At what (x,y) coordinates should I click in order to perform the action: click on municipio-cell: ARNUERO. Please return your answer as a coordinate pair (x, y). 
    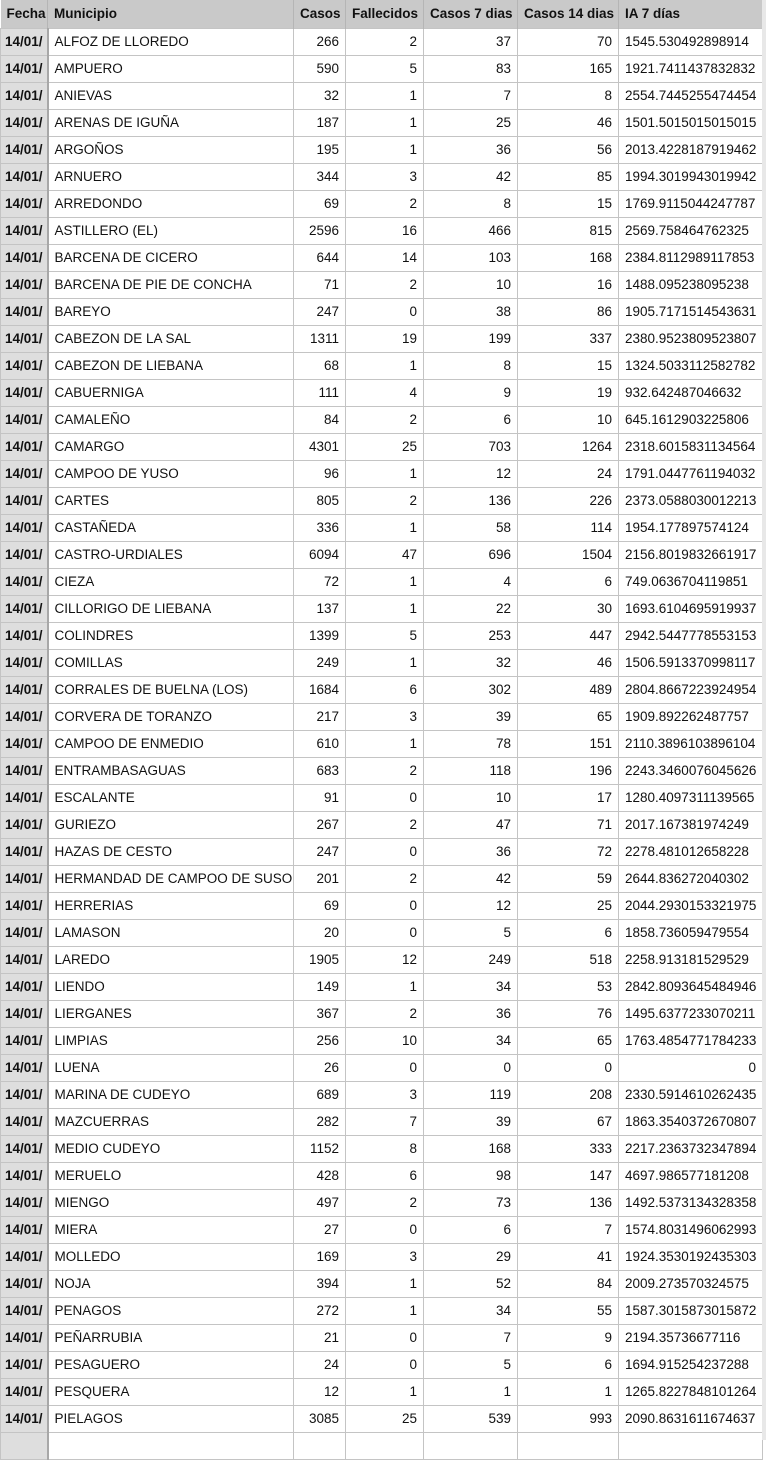
    Looking at the image, I should click on (170, 176).